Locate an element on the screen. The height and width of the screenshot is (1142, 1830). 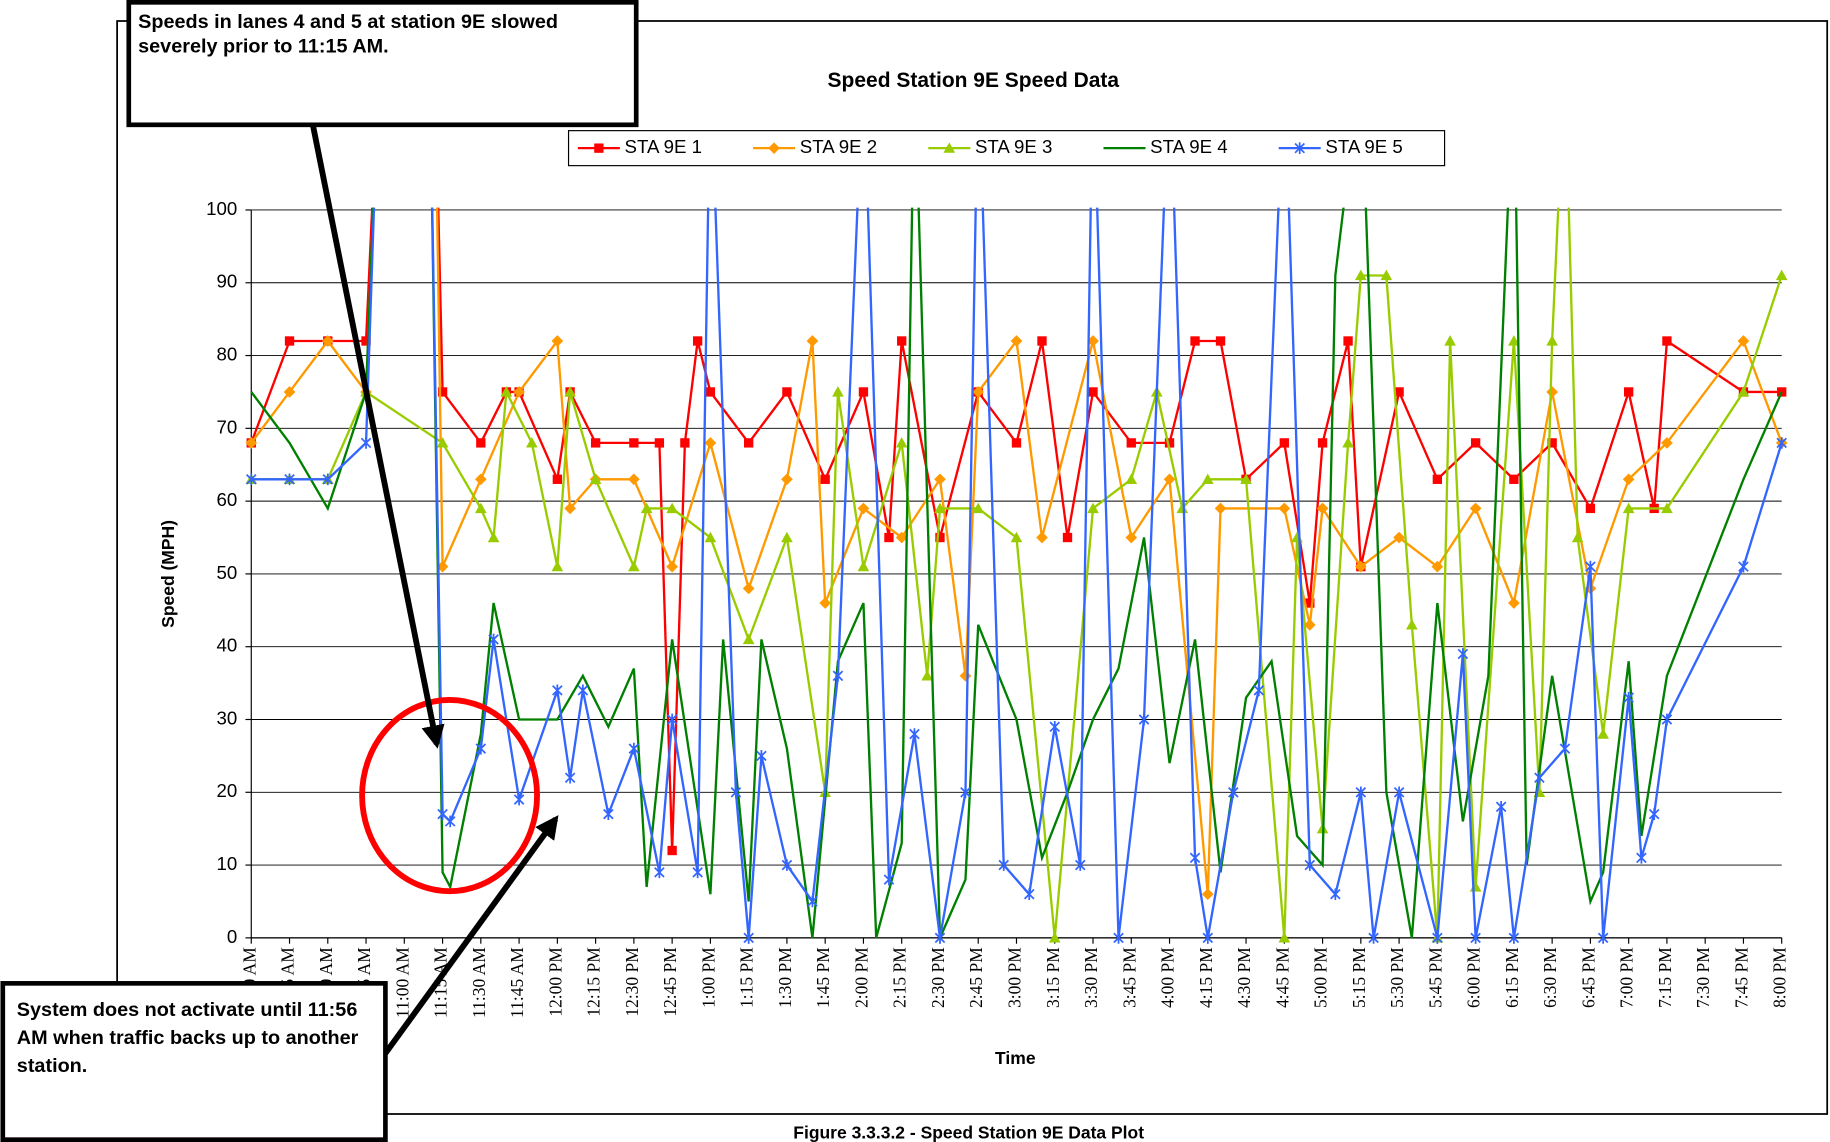
x-tick-label: 4:45 PM is located at coordinates (1282, 977).